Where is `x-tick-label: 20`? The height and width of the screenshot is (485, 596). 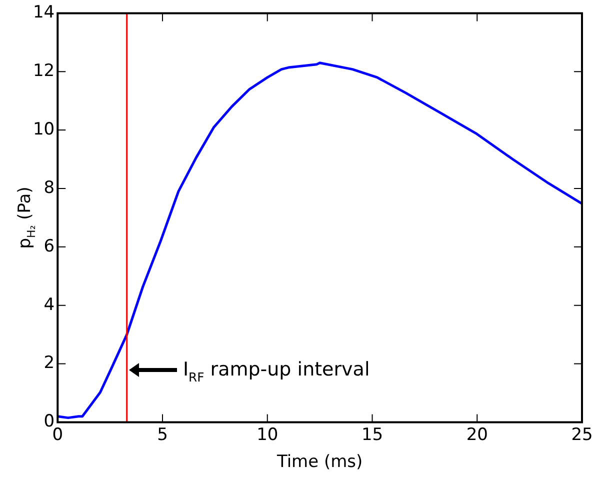 x-tick-label: 20 is located at coordinates (477, 434).